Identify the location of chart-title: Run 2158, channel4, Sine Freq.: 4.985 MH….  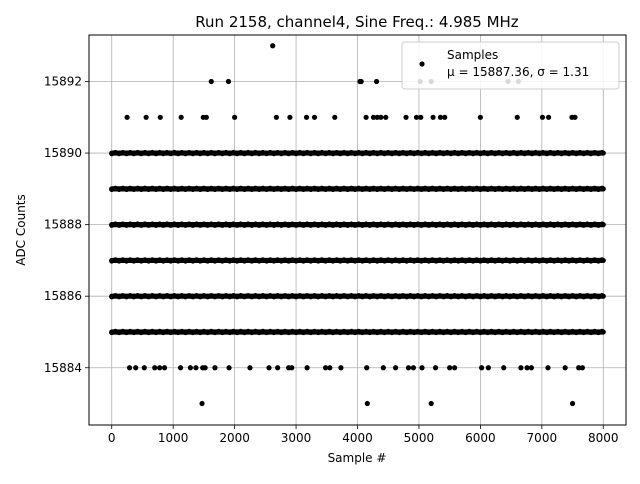
(357, 22).